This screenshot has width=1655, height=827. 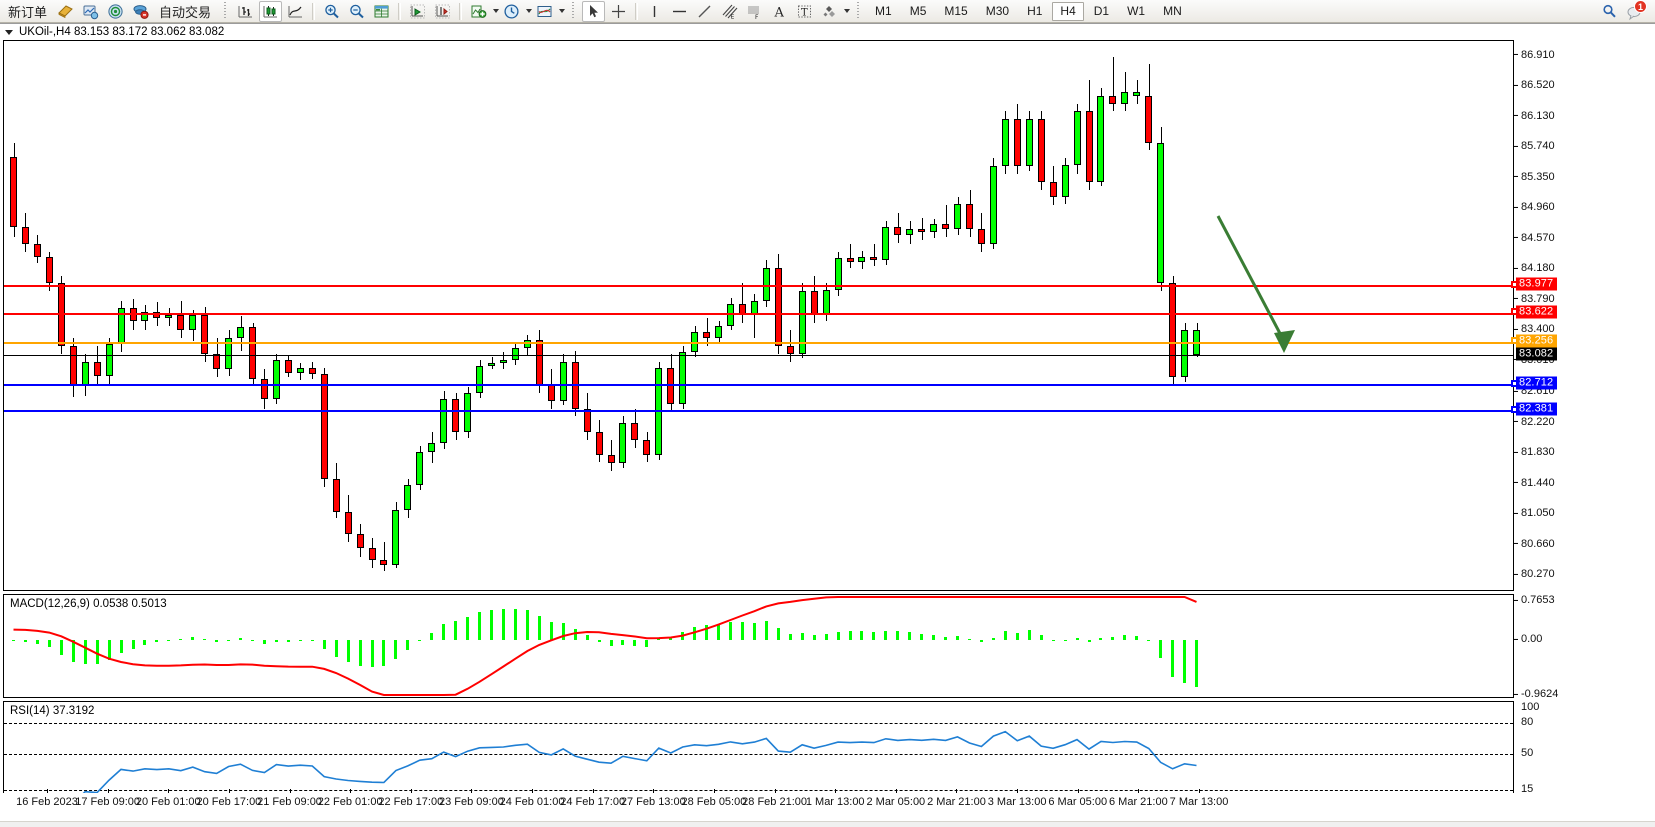 What do you see at coordinates (331, 11) in the screenshot?
I see `zoom-in-button` at bounding box center [331, 11].